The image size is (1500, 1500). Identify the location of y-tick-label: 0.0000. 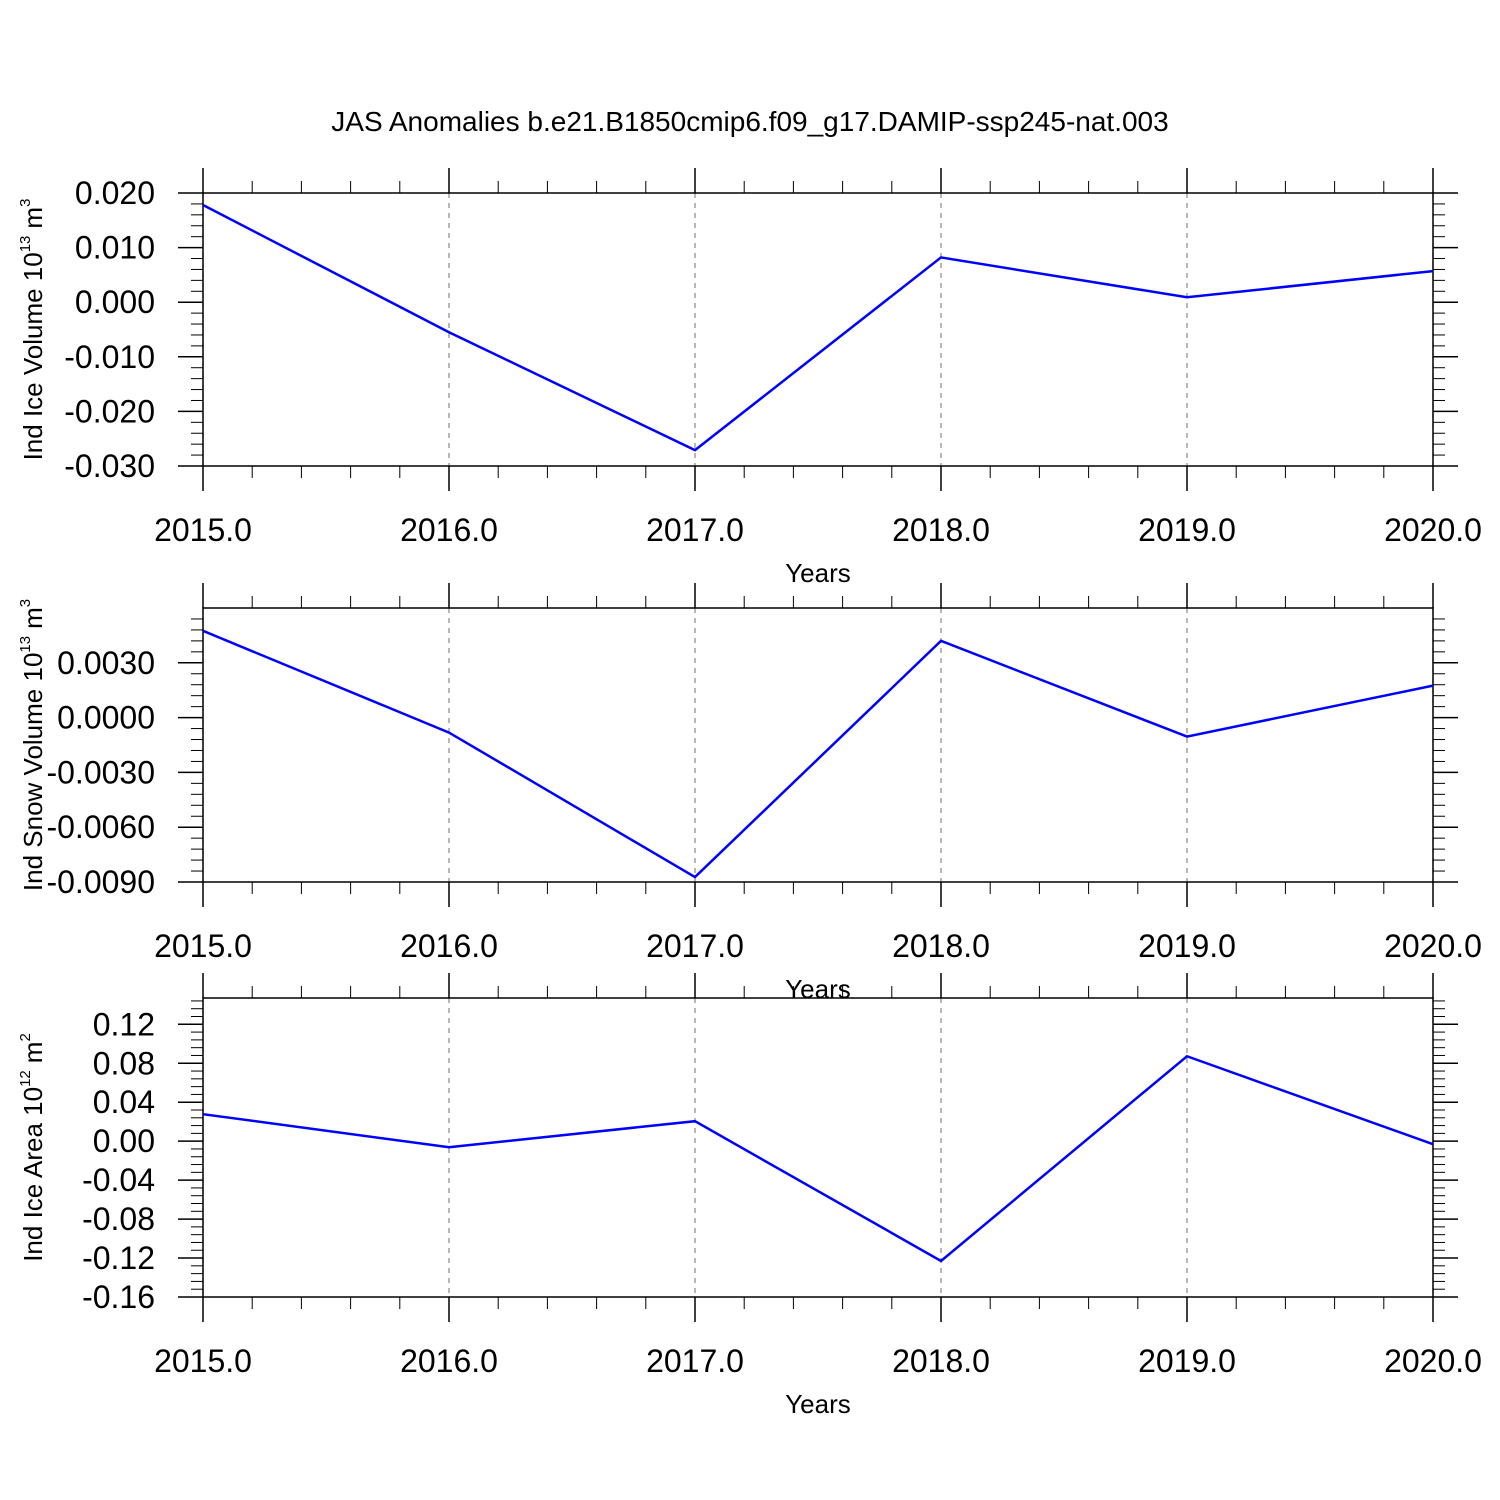
(106, 718).